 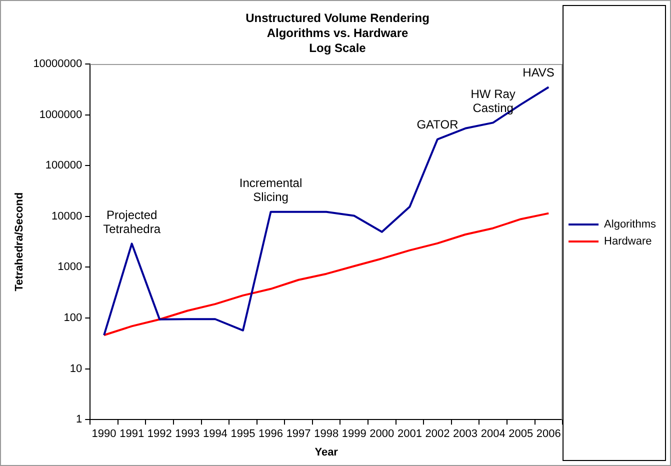 I want to click on y-tick-label: 100, so click(x=73, y=318).